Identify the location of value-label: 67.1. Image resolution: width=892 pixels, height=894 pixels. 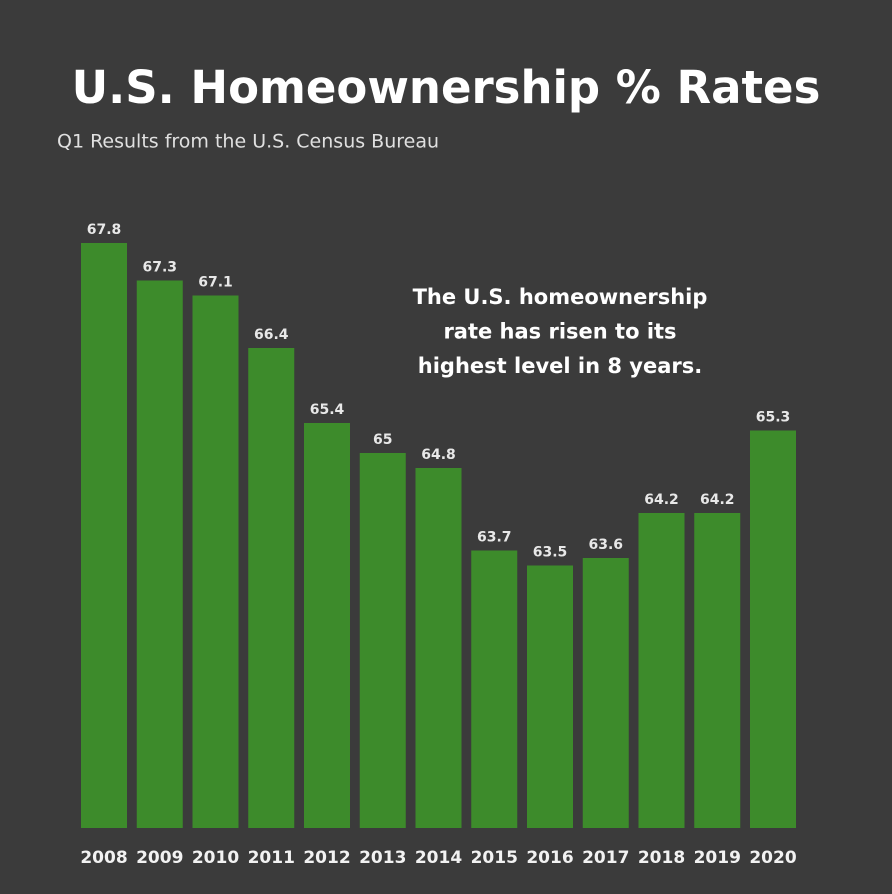
(215, 283).